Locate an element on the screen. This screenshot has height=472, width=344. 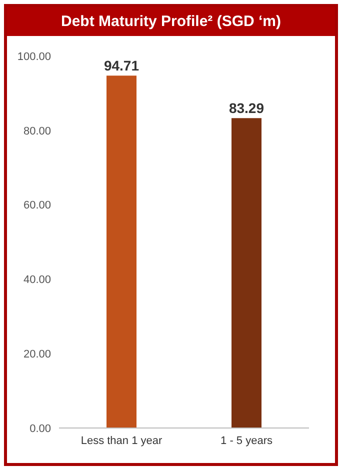
data-label: 94.71 is located at coordinates (122, 66).